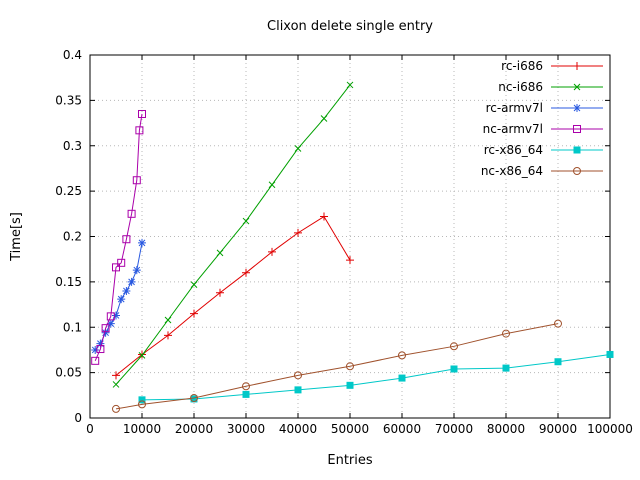 The image size is (640, 480). I want to click on legend-label: rc-i686, so click(522, 66).